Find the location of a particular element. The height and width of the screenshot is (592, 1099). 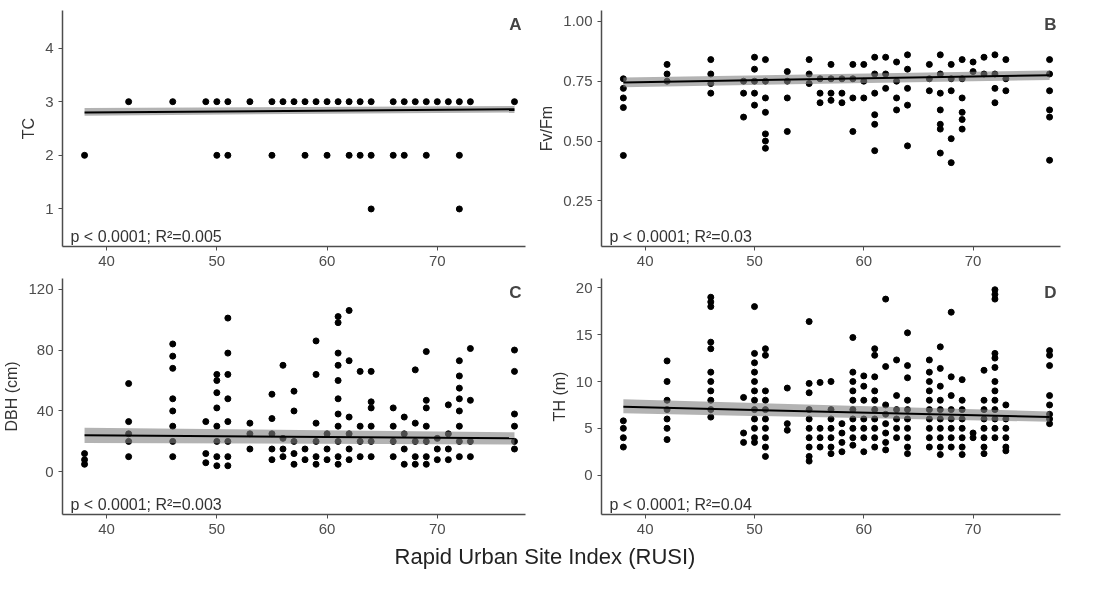

y-tick-label: 5 is located at coordinates (588, 428).